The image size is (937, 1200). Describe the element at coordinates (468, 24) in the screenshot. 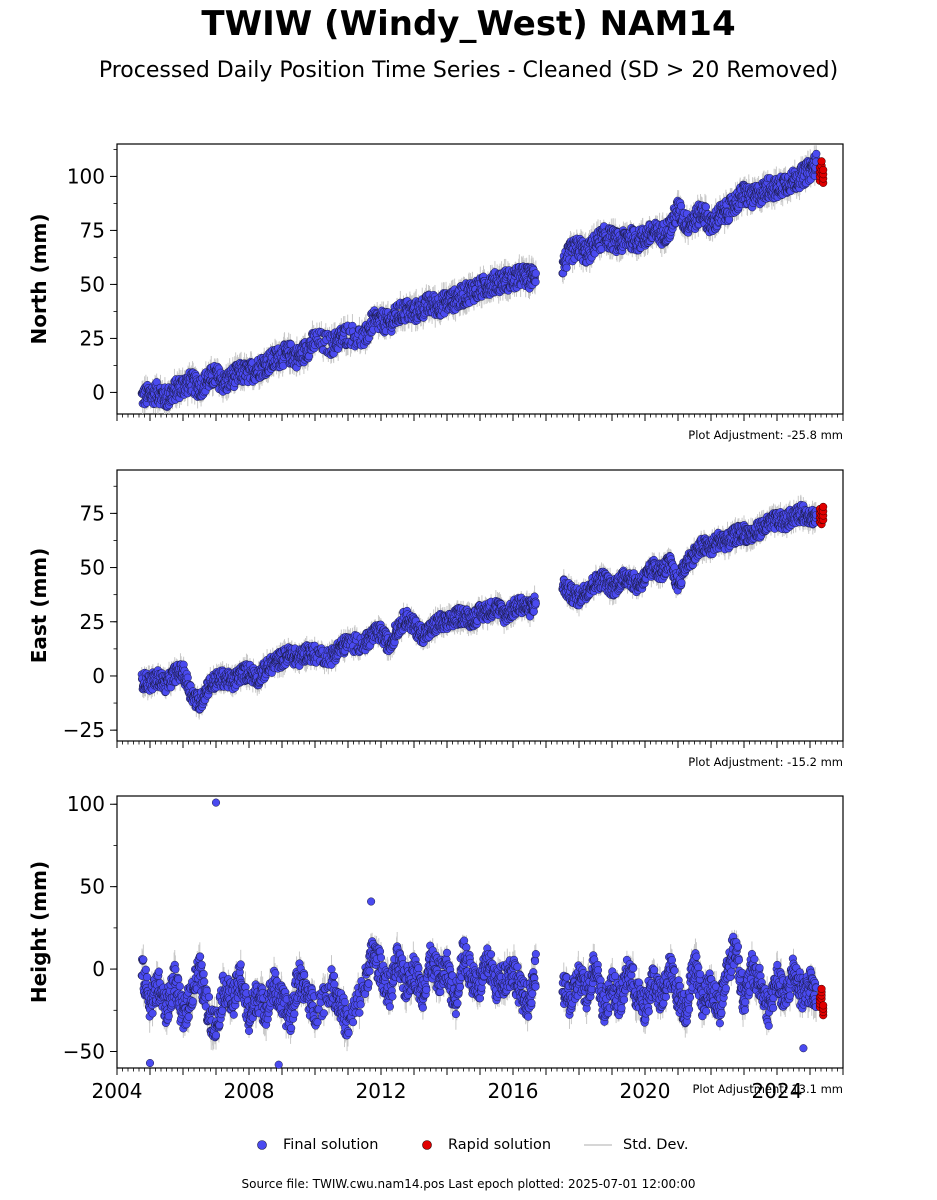

I see `chart-title: TWIW (Windy_West) NAM14` at that location.